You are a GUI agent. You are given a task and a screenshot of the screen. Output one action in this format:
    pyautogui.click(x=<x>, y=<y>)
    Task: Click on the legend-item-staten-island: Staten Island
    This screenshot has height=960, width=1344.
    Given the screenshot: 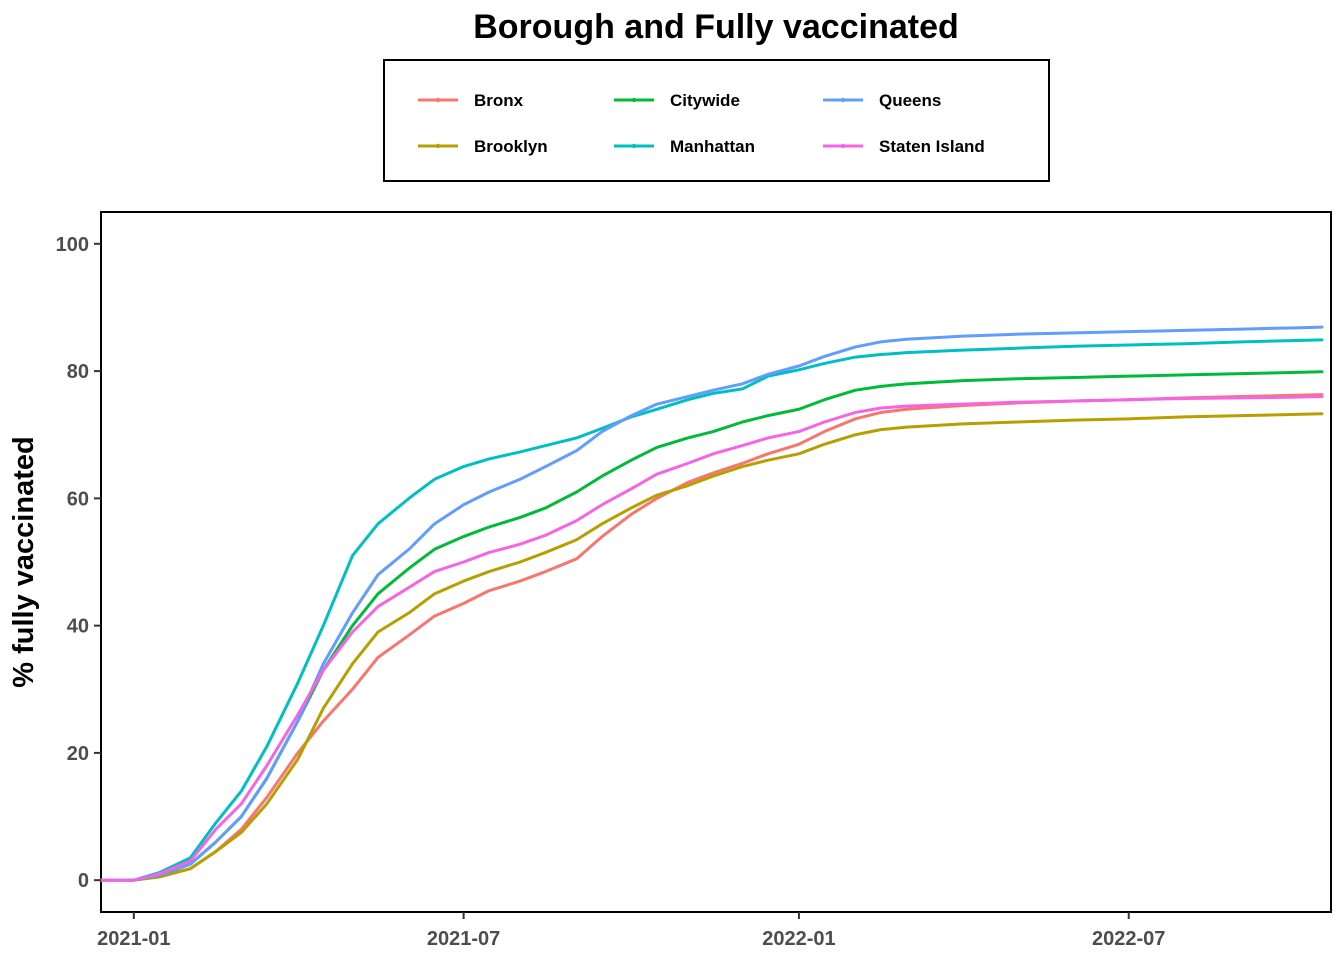 What is the action you would take?
    pyautogui.click(x=904, y=146)
    